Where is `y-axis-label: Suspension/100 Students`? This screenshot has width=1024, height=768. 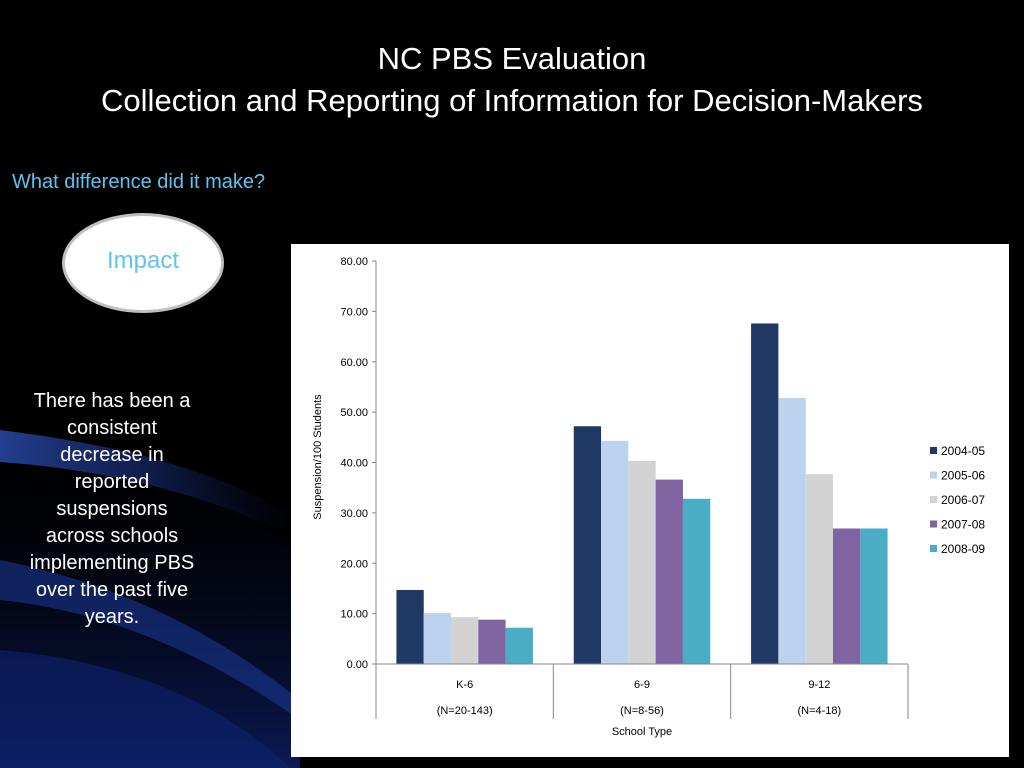 y-axis-label: Suspension/100 Students is located at coordinates (318, 457).